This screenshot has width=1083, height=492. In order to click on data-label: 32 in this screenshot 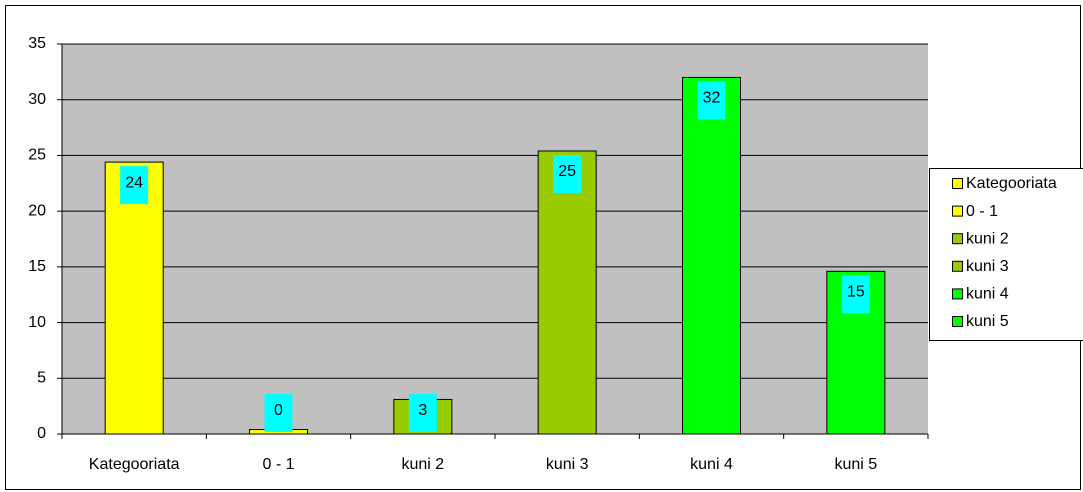, I will do `click(712, 98)`.